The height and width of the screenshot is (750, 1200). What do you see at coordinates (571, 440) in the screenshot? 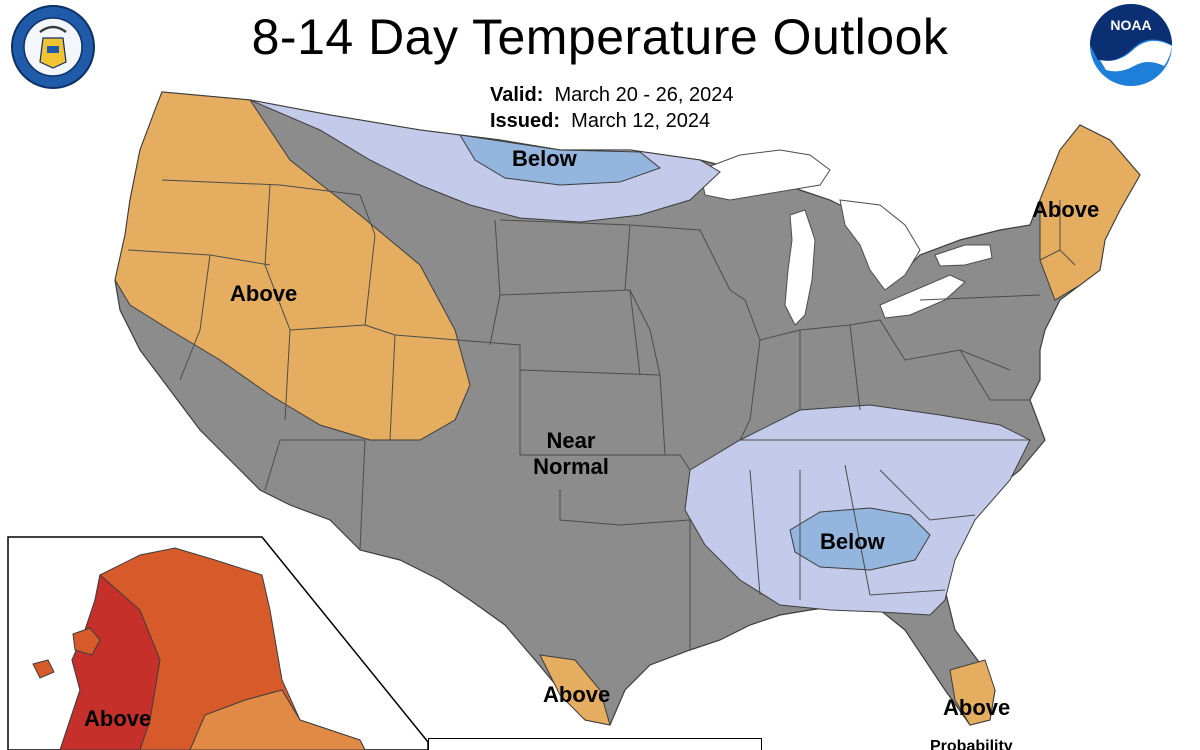
I see `label-near-normal-line1: Near` at bounding box center [571, 440].